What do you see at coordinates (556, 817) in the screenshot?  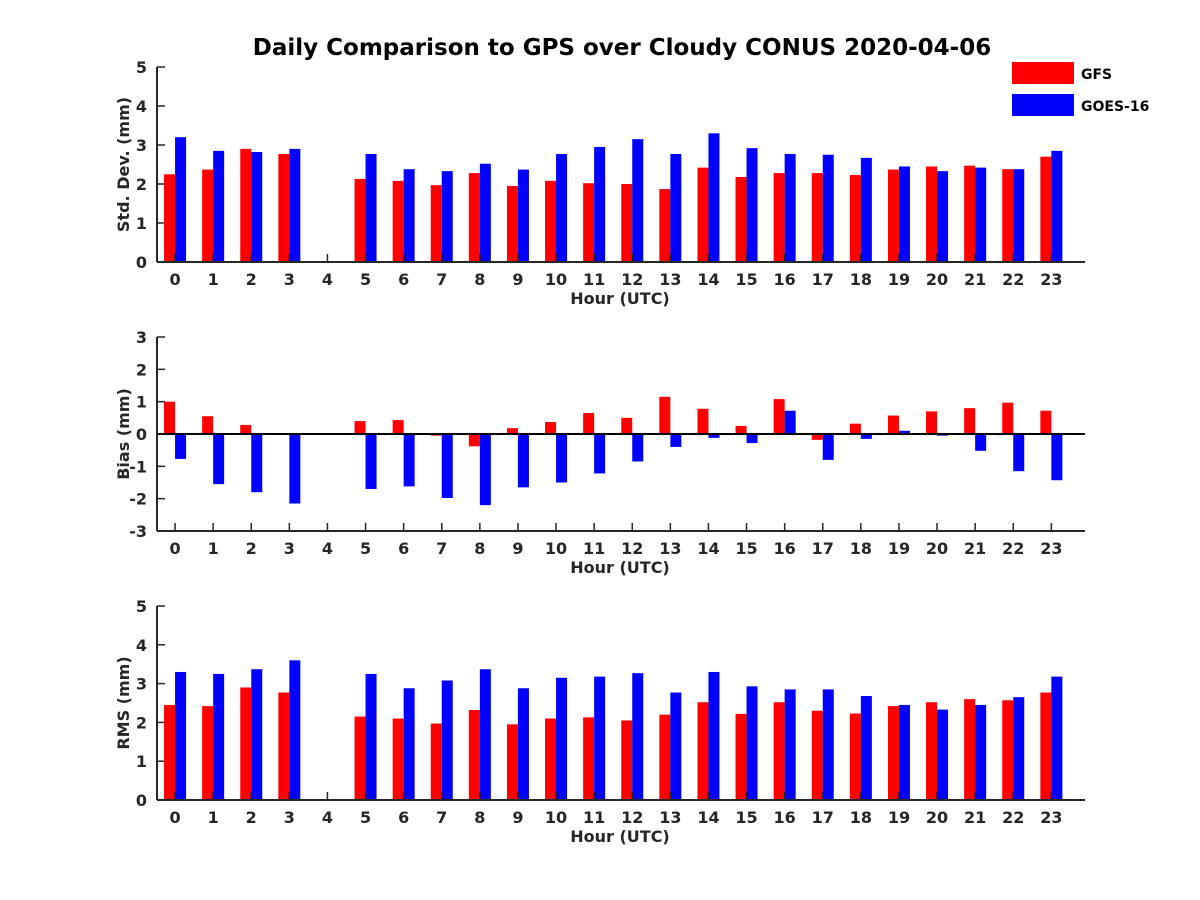 I see `x-tick-label: 10` at bounding box center [556, 817].